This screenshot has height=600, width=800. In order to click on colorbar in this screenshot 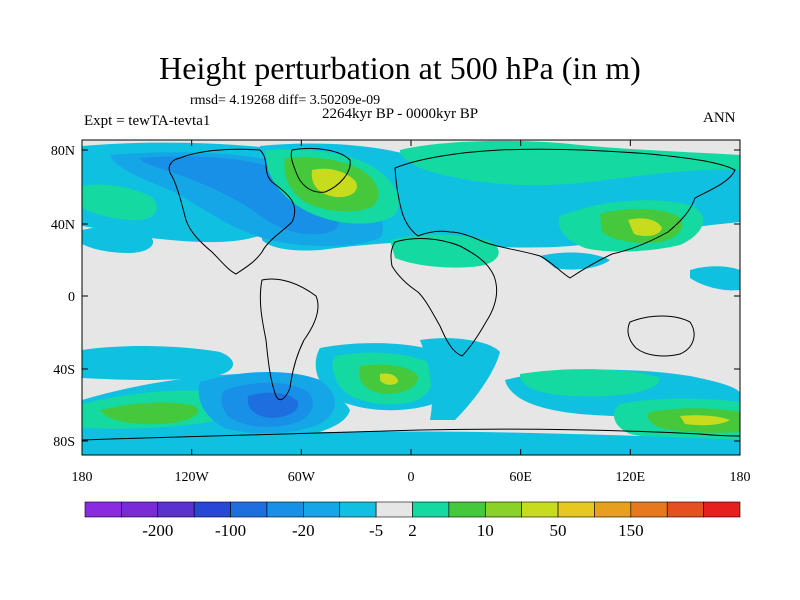, I will do `click(412, 509)`.